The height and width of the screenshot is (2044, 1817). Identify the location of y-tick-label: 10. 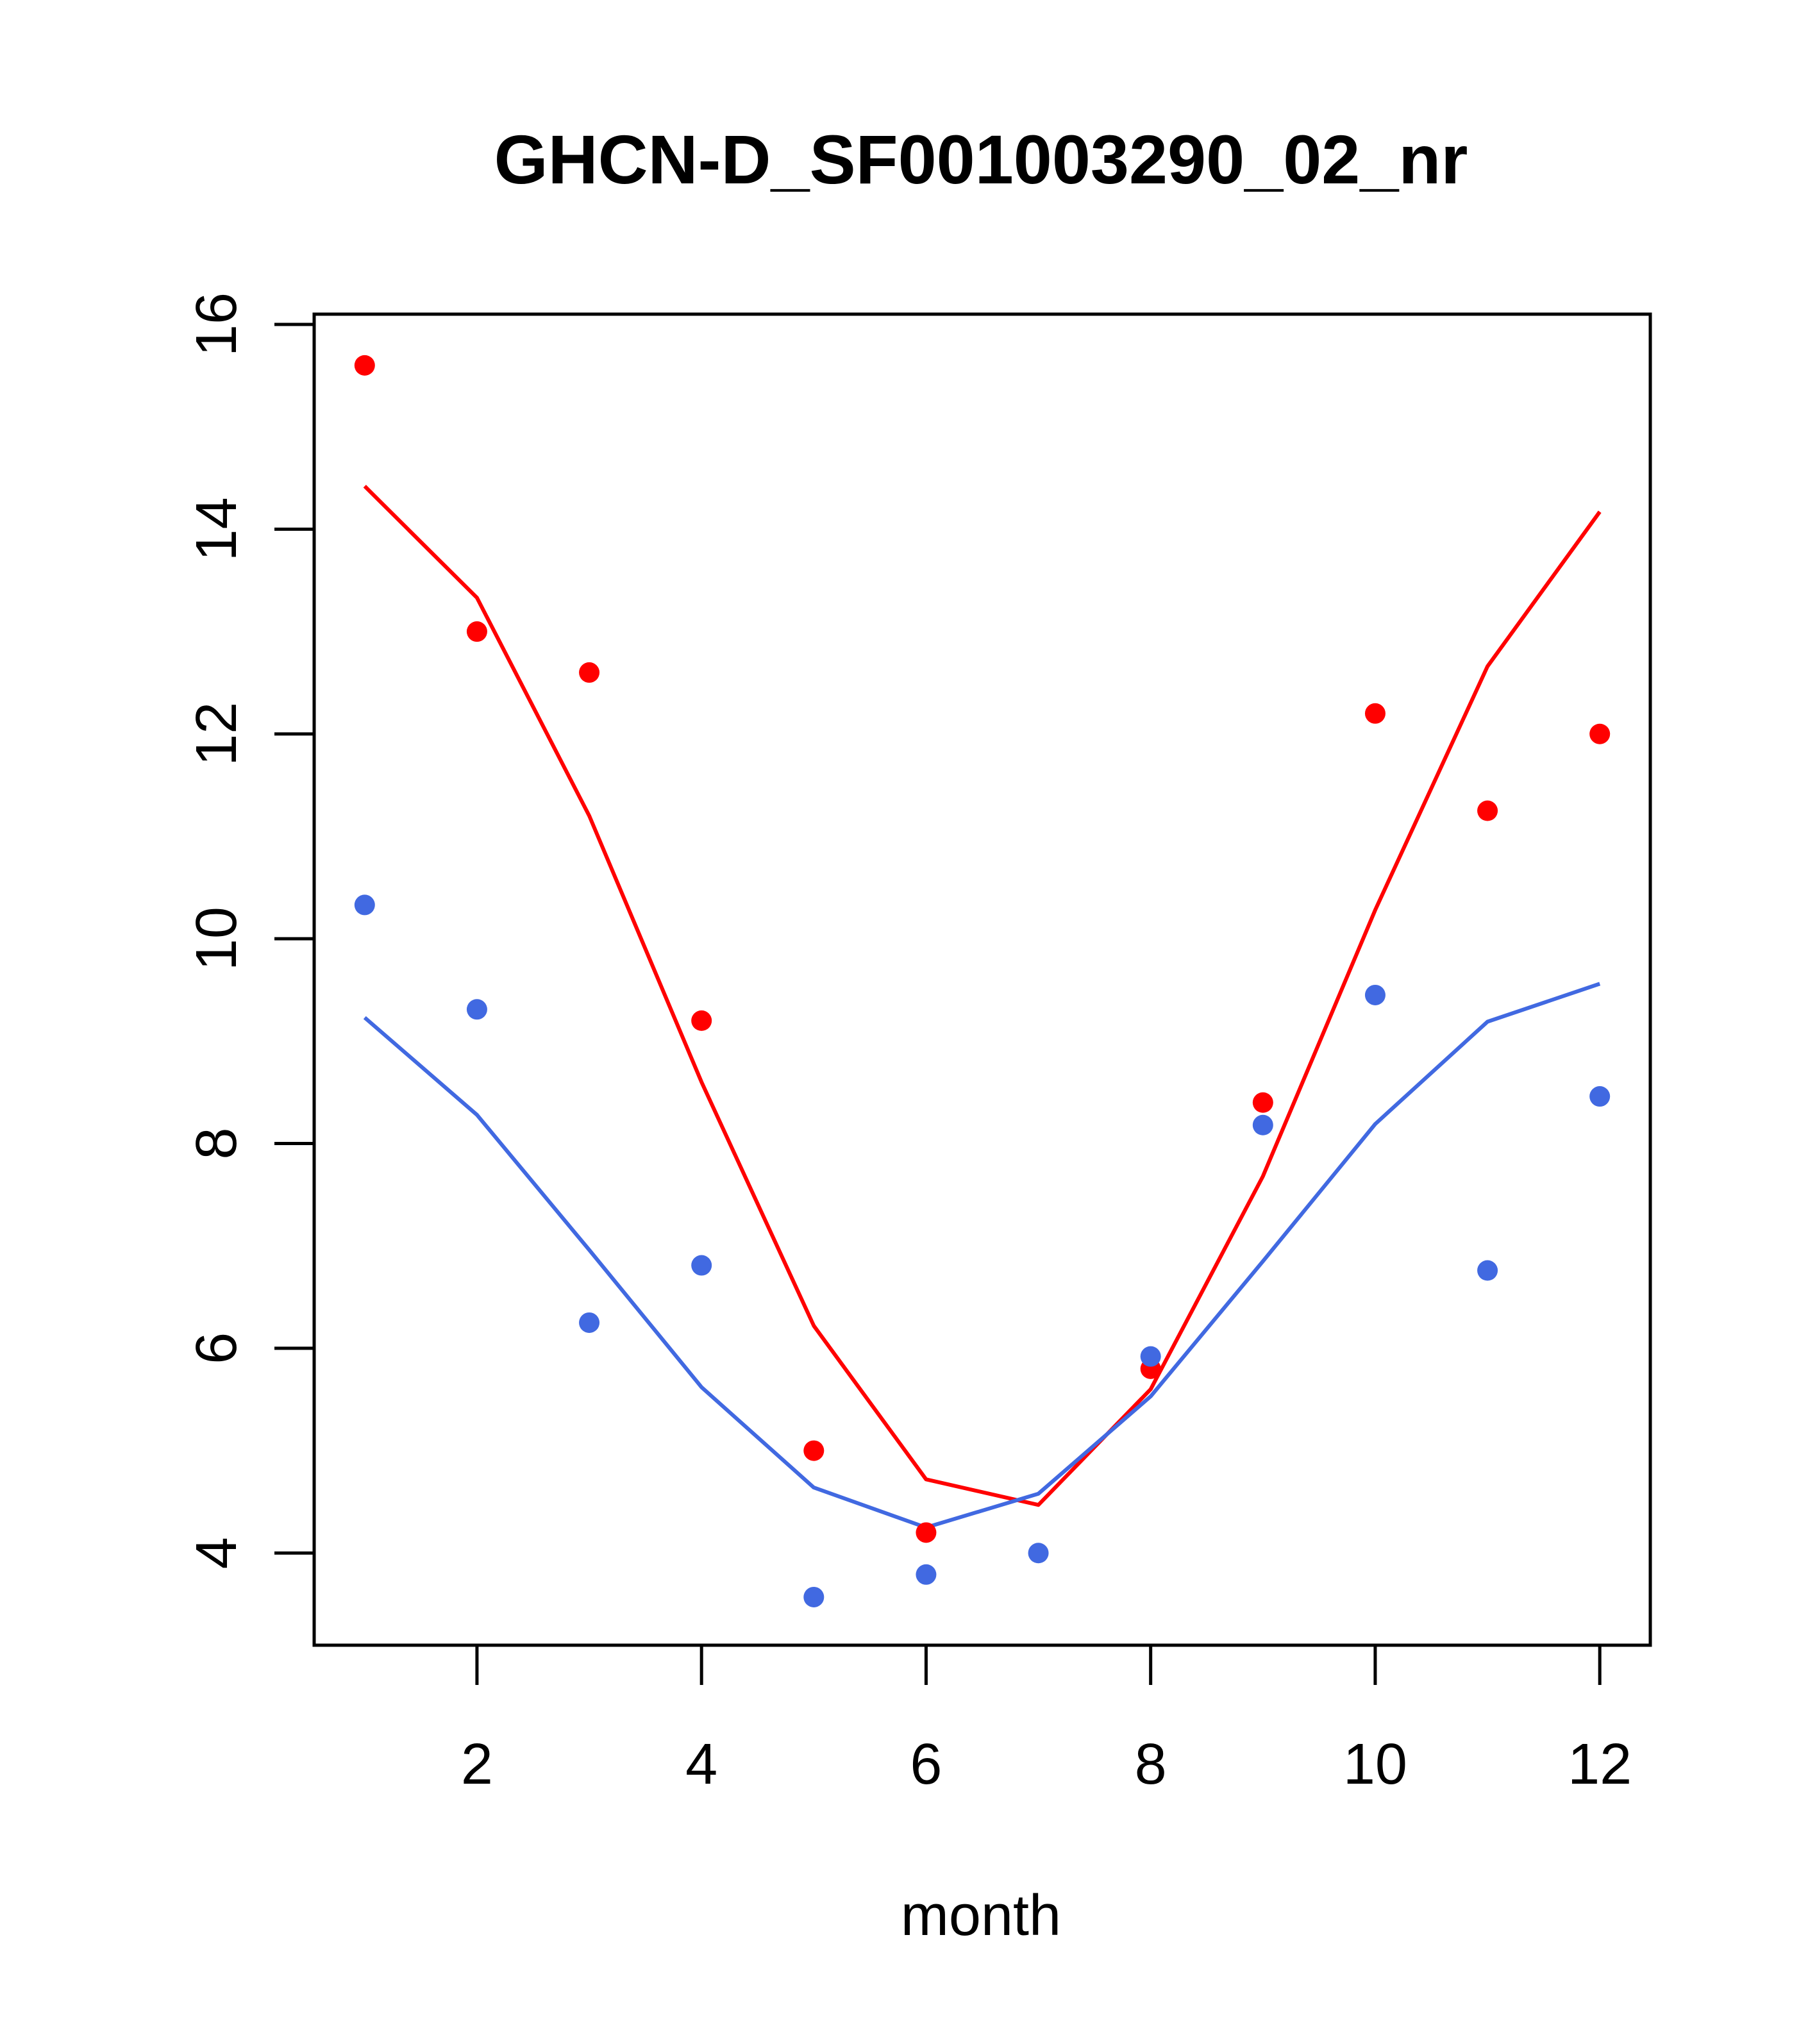
(217, 939).